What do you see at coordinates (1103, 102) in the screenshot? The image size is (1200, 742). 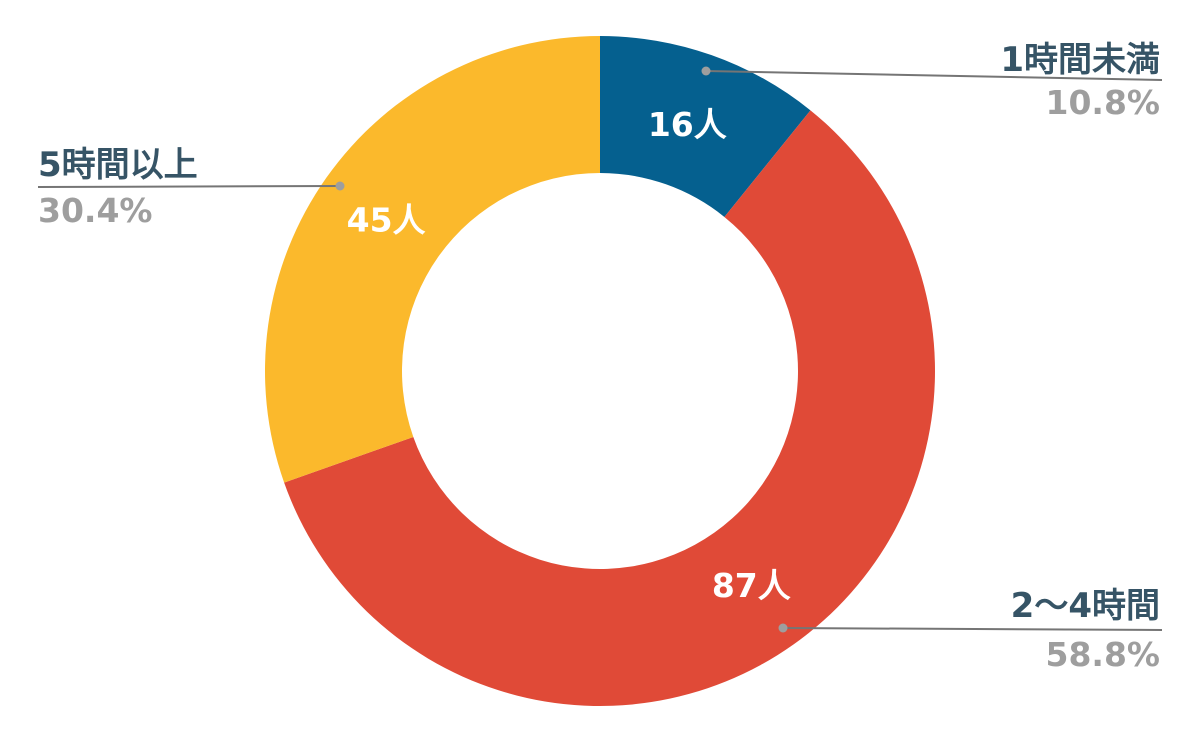 I see `percent-label-slice-1: 10.8%` at bounding box center [1103, 102].